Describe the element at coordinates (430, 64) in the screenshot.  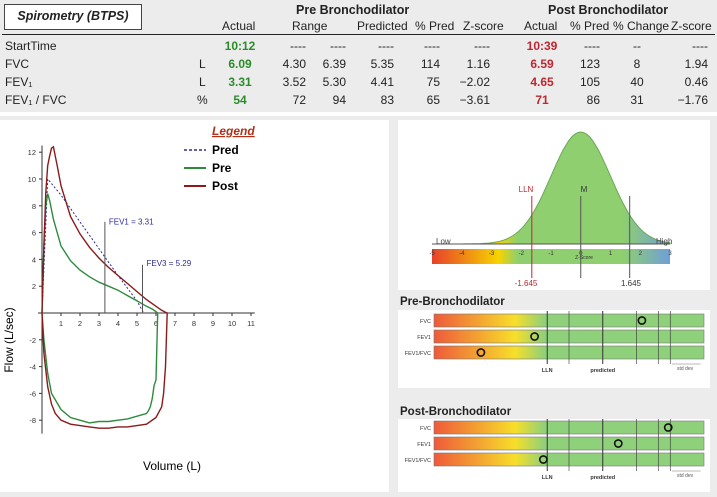
I see `fvc-pct-pred: 114` at that location.